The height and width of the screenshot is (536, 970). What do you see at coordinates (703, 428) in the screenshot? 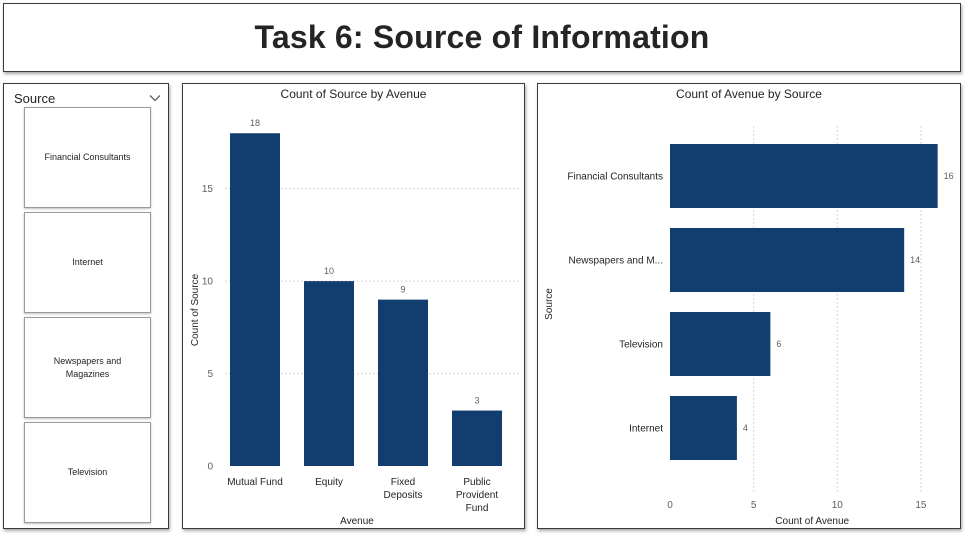
I see `bar-internet` at bounding box center [703, 428].